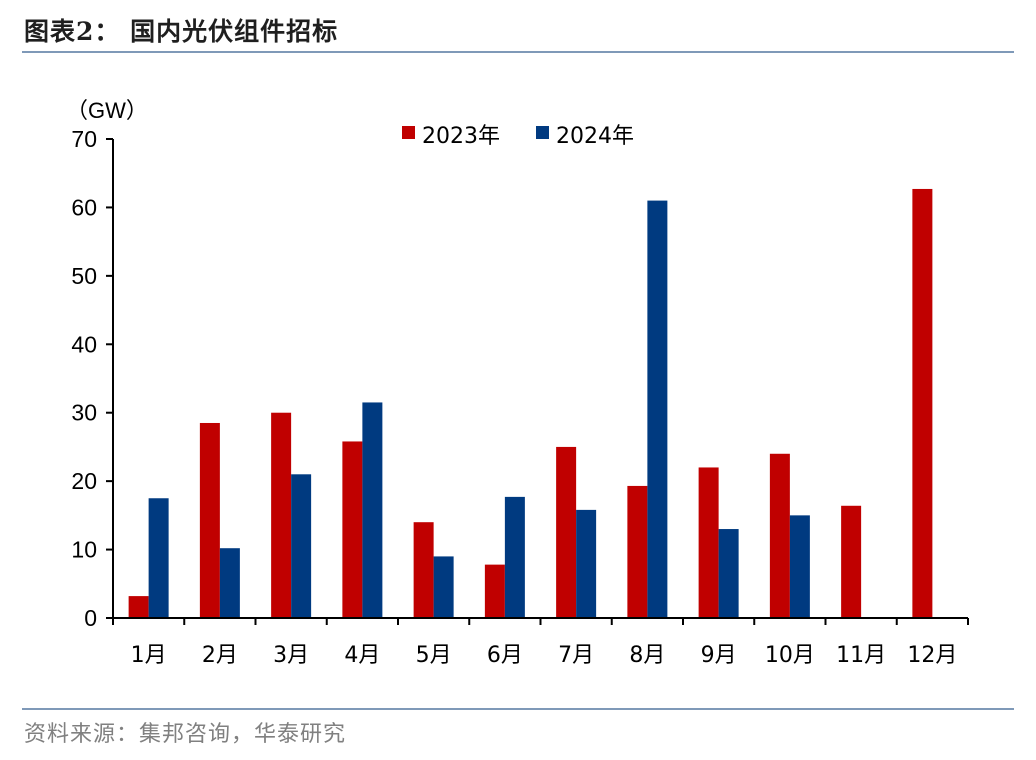  Describe the element at coordinates (84, 481) in the screenshot. I see `y-tick-label: 20` at that location.